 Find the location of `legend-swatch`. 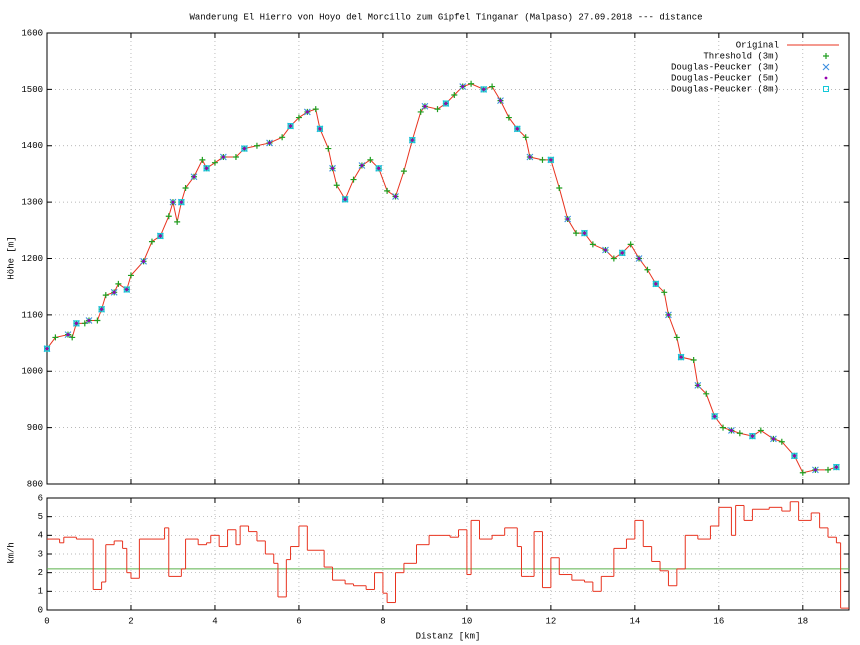

legend-swatch is located at coordinates (826, 78).